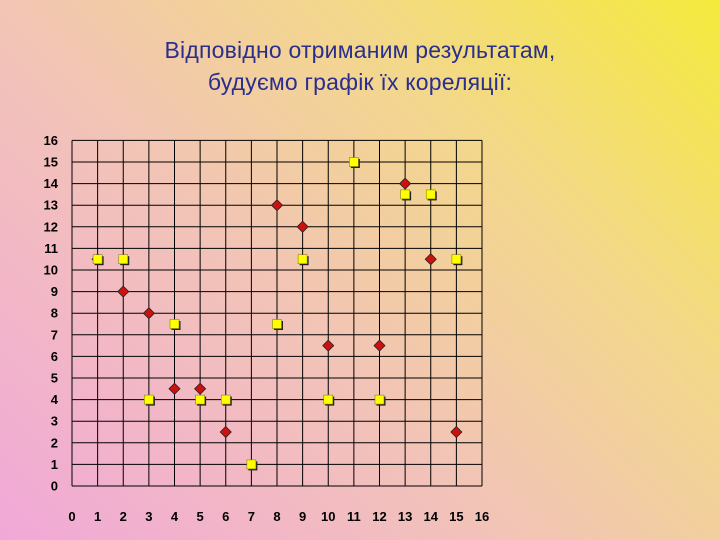  Describe the element at coordinates (51, 162) in the screenshot. I see `y-tick-label: 15` at that location.